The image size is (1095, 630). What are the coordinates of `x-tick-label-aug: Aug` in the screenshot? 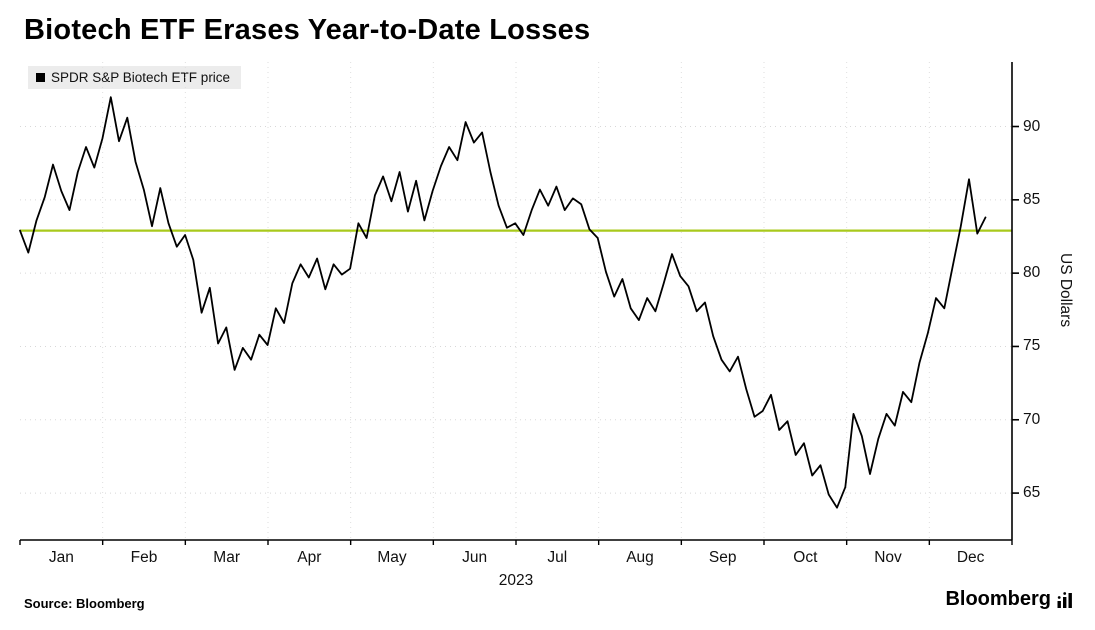 It's located at (640, 557).